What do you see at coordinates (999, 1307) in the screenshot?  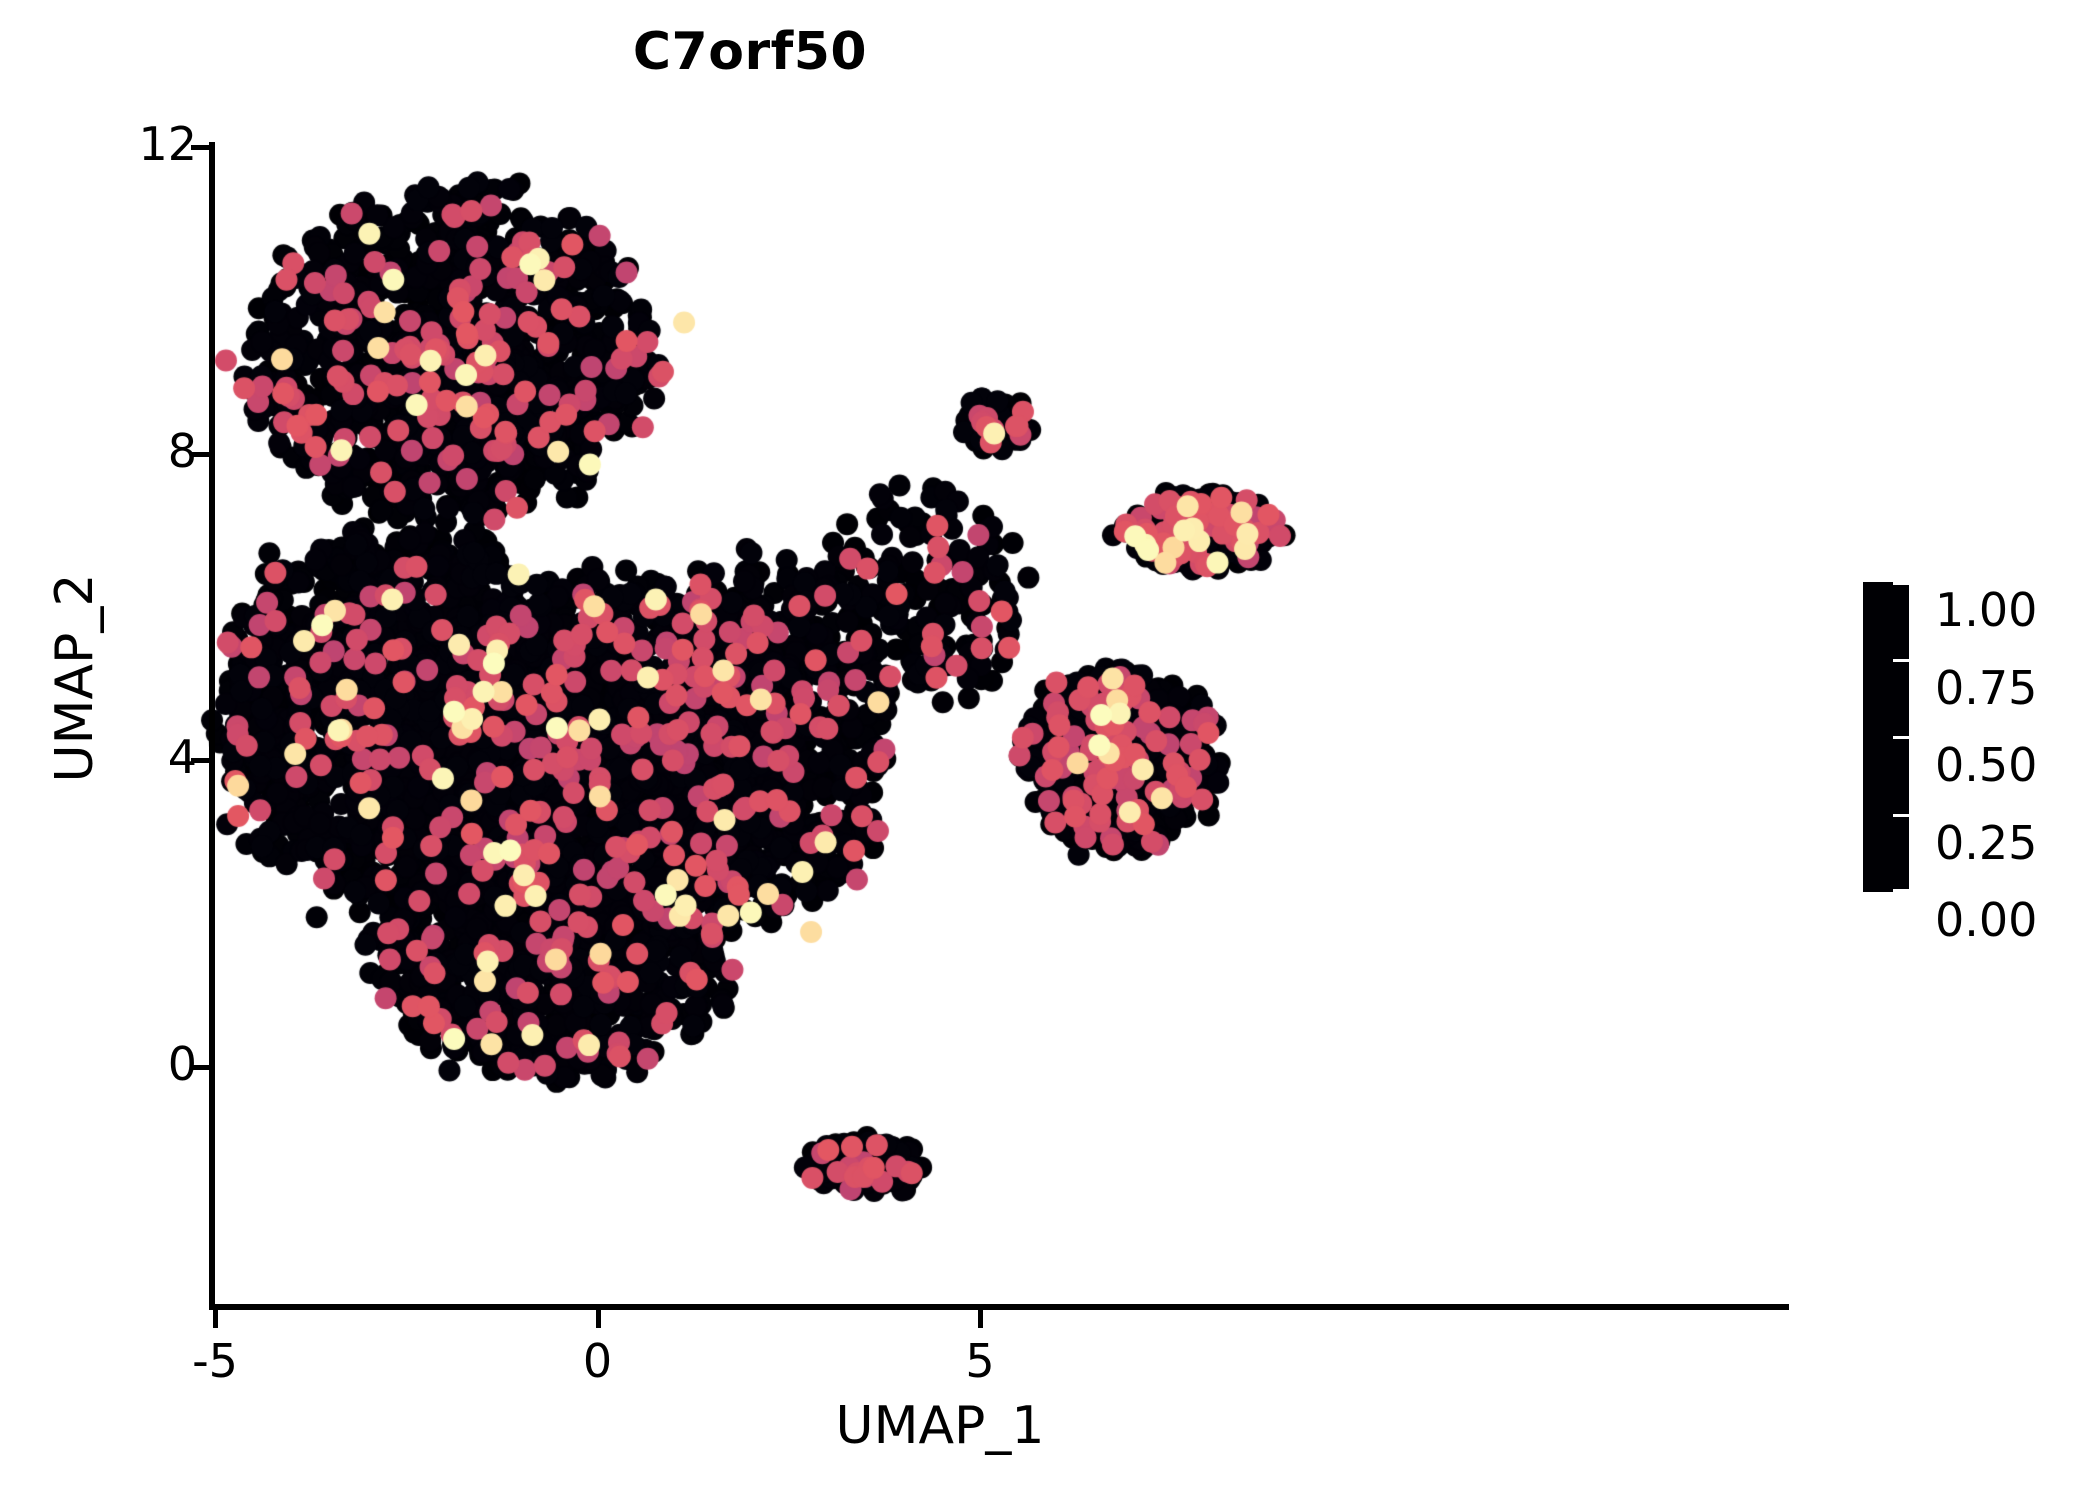 I see `x-axis-spine` at bounding box center [999, 1307].